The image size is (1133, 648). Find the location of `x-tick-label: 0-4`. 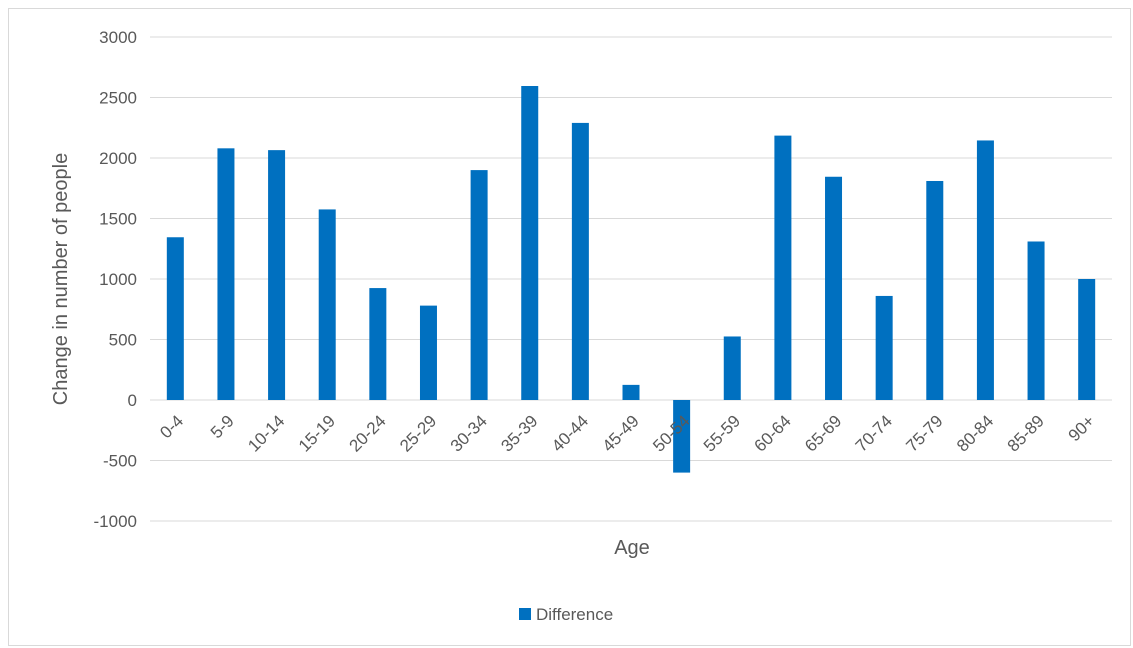

x-tick-label: 0-4 is located at coordinates (171, 426).